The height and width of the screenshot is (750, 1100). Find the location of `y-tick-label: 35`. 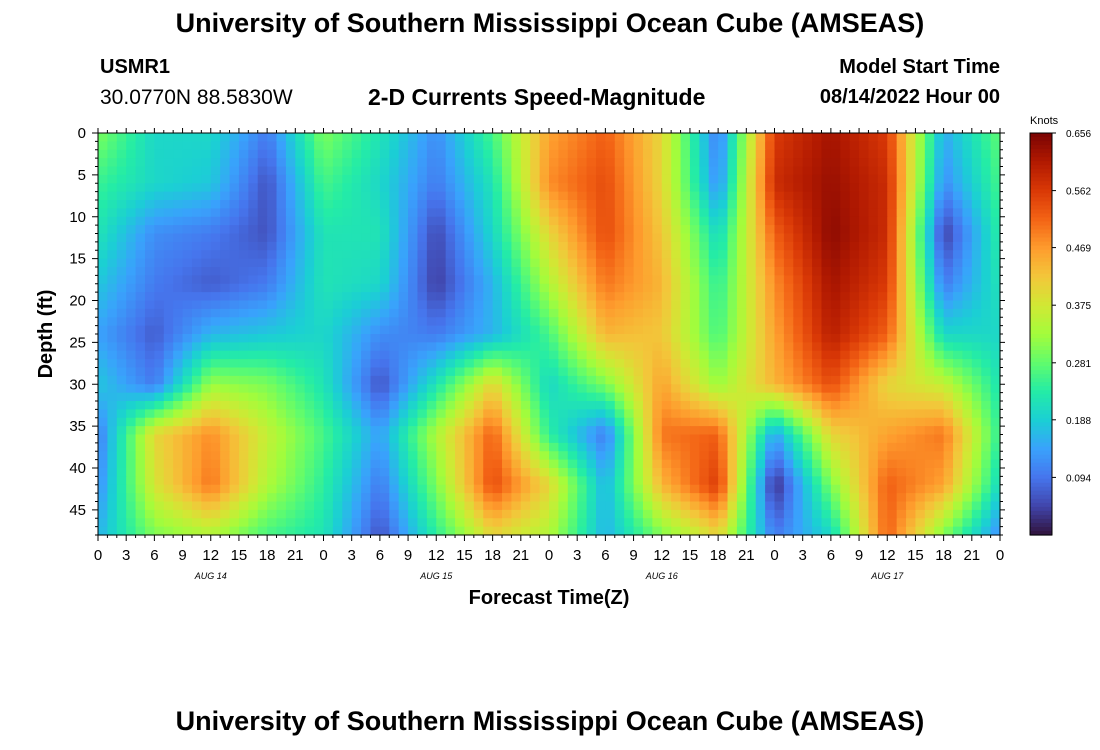

y-tick-label: 35 is located at coordinates (77, 426).